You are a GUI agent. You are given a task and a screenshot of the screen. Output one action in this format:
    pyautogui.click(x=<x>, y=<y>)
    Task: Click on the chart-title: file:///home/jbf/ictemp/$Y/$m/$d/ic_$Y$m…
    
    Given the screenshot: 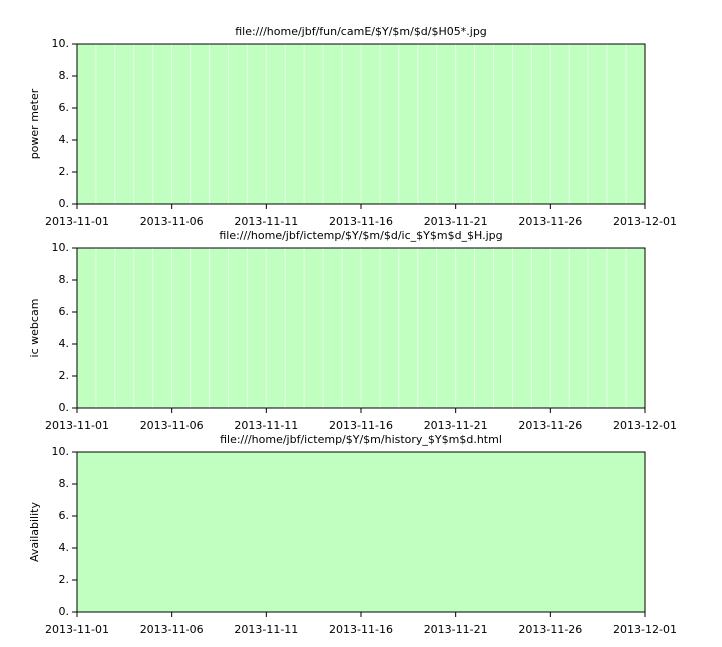 What is the action you would take?
    pyautogui.click(x=360, y=235)
    